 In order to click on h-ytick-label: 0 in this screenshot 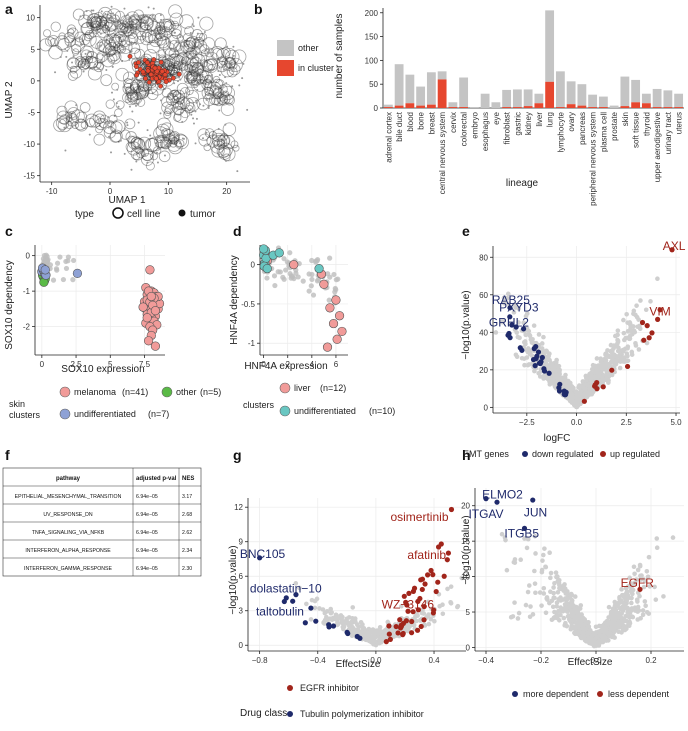, I will do `click(468, 647)`.